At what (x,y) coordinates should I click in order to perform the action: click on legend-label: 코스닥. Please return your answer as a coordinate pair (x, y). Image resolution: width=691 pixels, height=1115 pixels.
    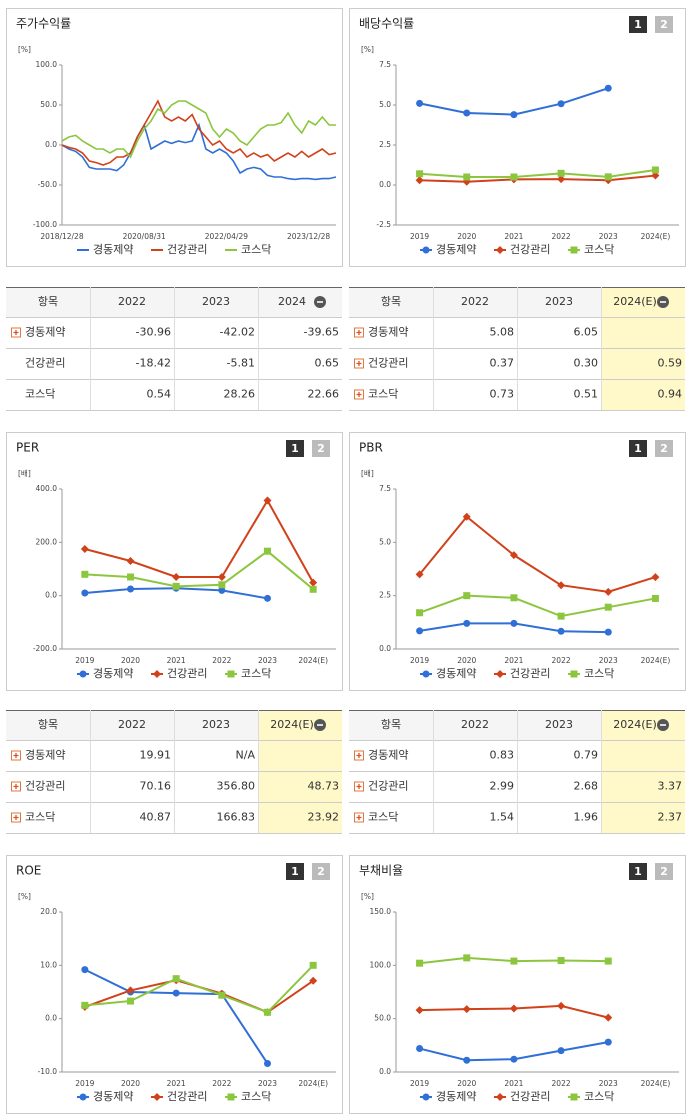
    Looking at the image, I should click on (256, 673).